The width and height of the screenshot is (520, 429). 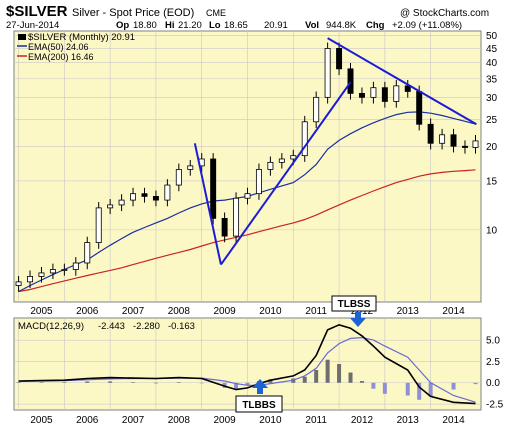 What do you see at coordinates (145, 25) in the screenshot?
I see `op-value: 18.80` at bounding box center [145, 25].